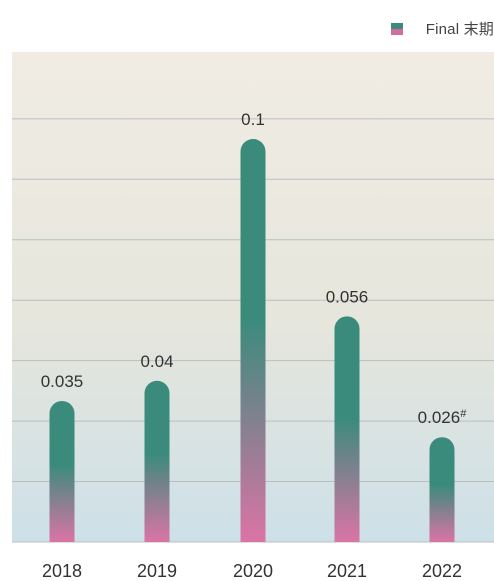 The width and height of the screenshot is (494, 581). Describe the element at coordinates (62, 381) in the screenshot. I see `value-label-2018: 0.035` at that location.